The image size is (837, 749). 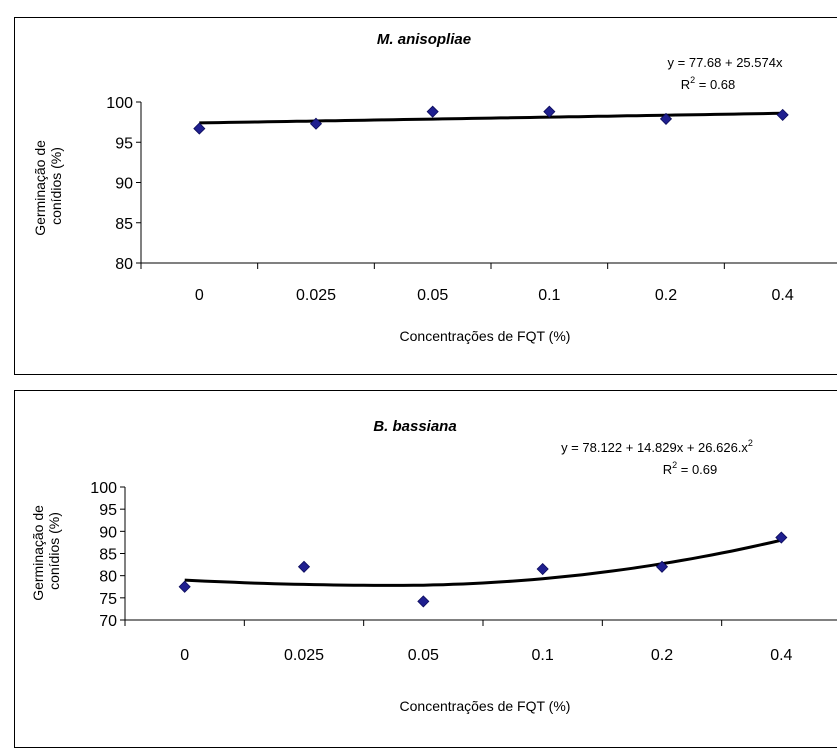 What do you see at coordinates (108, 621) in the screenshot?
I see `y-tick-label: 70` at bounding box center [108, 621].